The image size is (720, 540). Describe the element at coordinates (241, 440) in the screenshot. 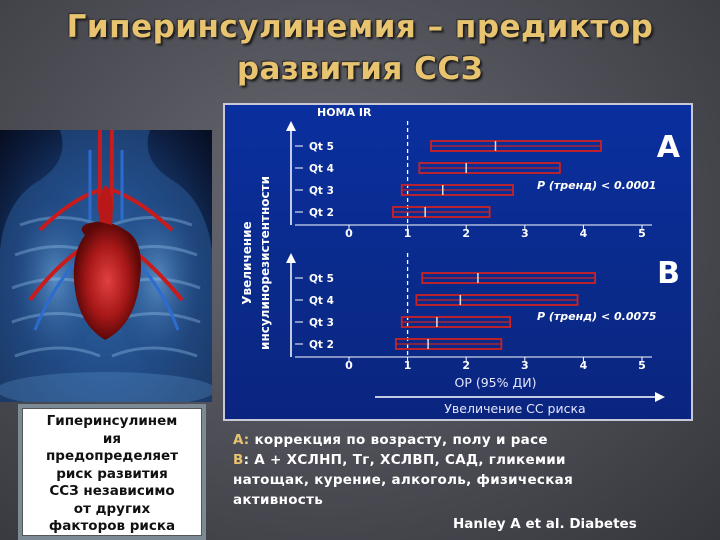

I see `note-a-label: А:` at that location.